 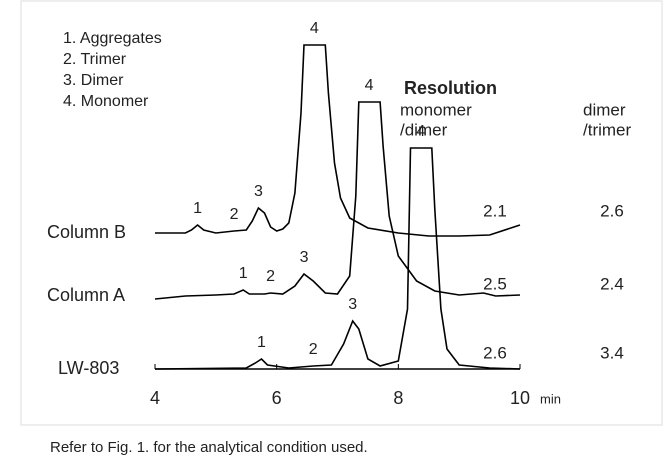 I want to click on x-tick-label: 10, so click(x=520, y=398).